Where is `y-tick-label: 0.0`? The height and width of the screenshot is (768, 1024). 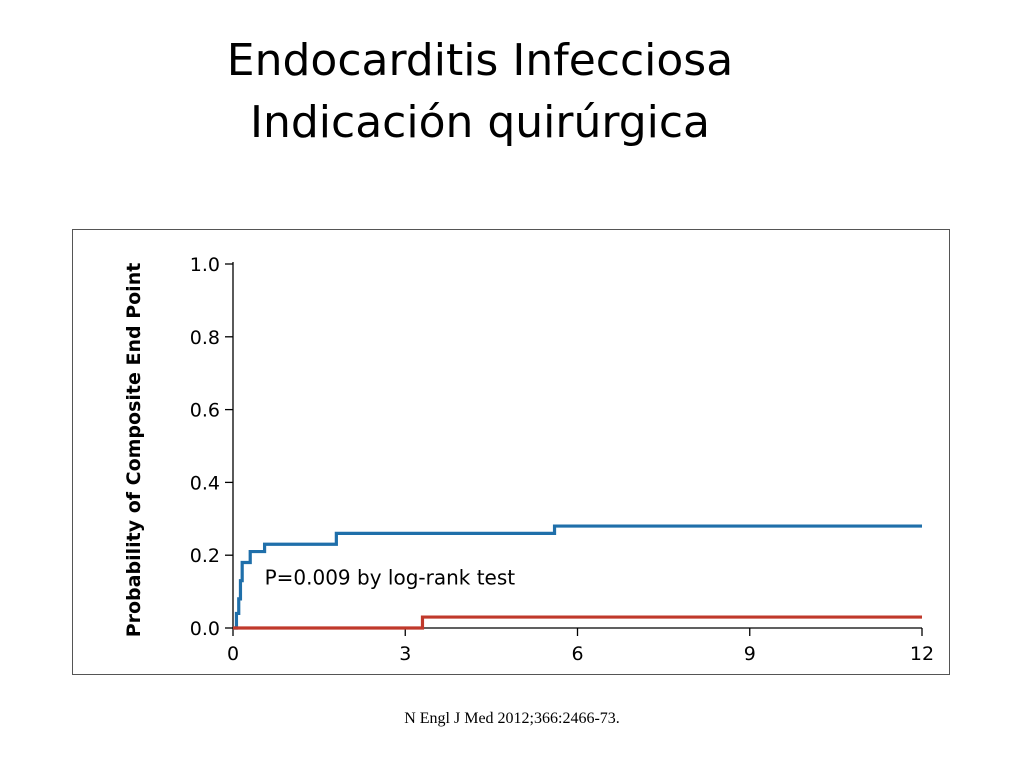
y-tick-label: 0.0 is located at coordinates (205, 629).